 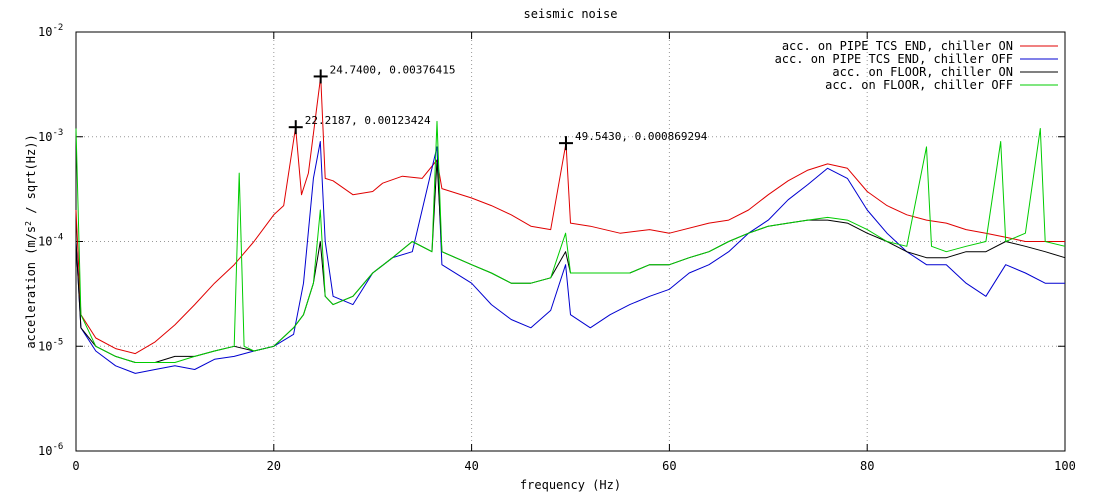 I want to click on annotation-label-1: 24.7400, 0.00376415, so click(x=393, y=69).